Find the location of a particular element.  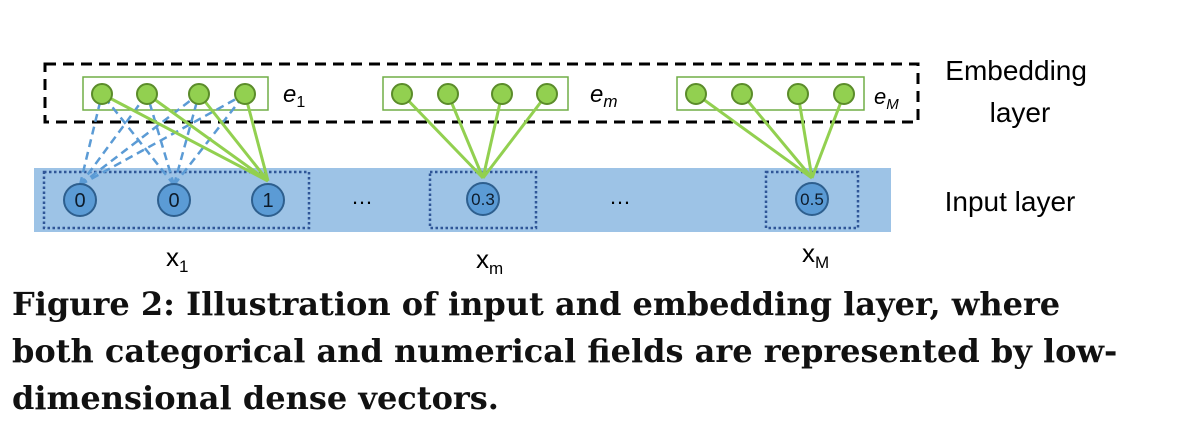

field-box-m is located at coordinates (483, 200).